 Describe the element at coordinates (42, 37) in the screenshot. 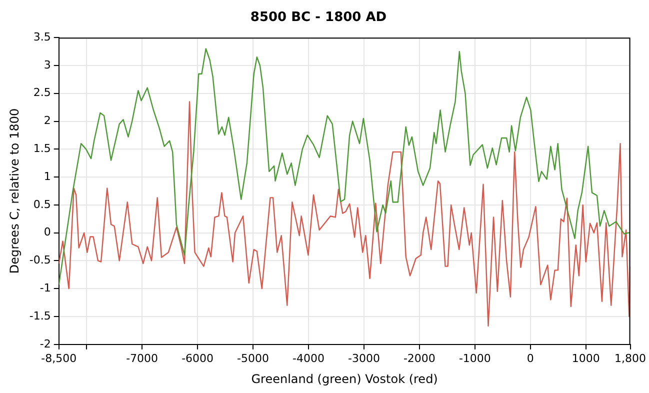

I see `y-tick-label: 3.5` at that location.